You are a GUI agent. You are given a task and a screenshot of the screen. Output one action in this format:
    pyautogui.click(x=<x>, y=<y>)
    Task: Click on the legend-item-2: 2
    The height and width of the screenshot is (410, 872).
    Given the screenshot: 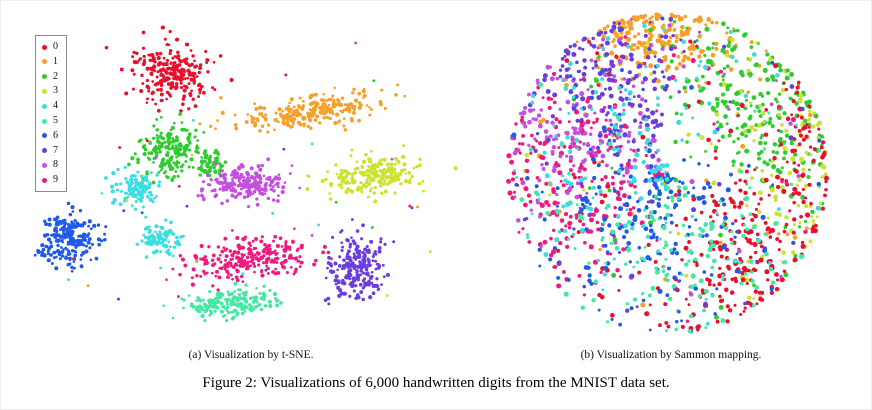 What is the action you would take?
    pyautogui.click(x=50, y=77)
    